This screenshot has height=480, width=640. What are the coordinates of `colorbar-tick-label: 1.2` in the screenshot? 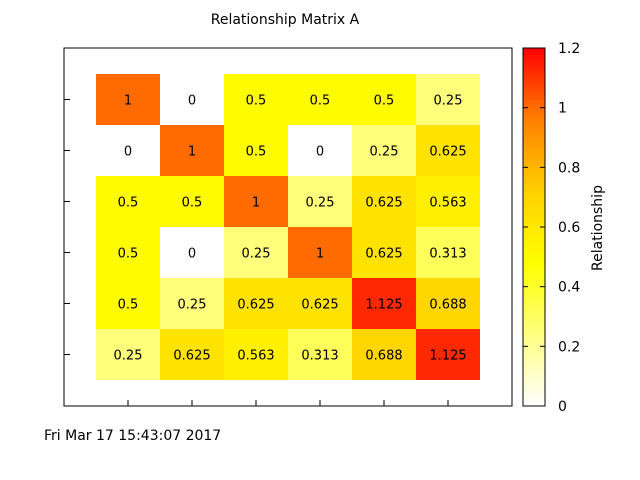 It's located at (569, 49).